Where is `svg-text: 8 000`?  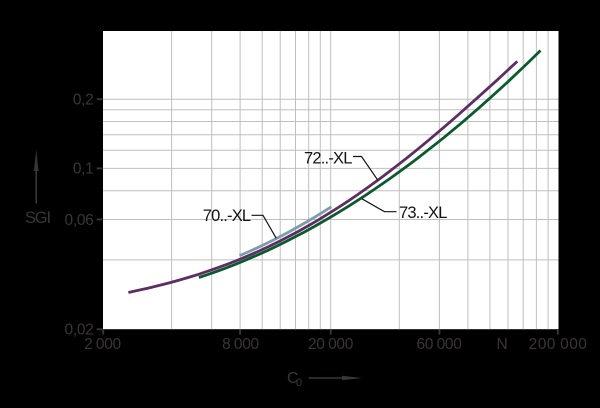 svg-text: 8 000 is located at coordinates (240, 344).